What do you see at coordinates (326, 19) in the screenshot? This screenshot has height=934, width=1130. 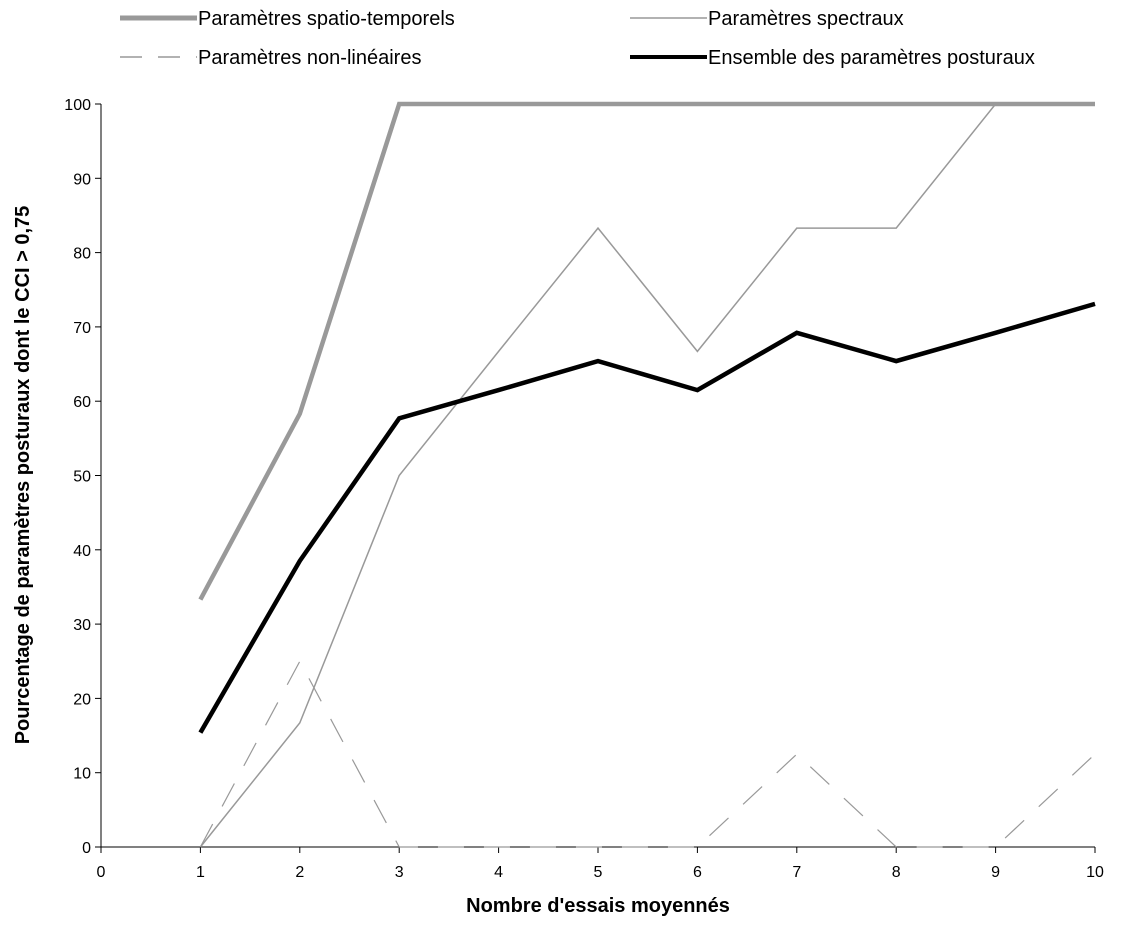 I see `legend-label-spatio-temporels: Paramètres spatio-temporels` at bounding box center [326, 19].